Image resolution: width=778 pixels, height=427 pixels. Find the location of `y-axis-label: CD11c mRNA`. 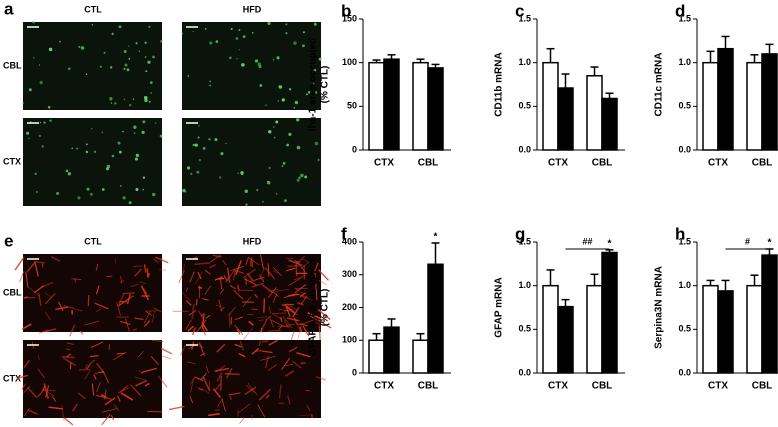

y-axis-label: CD11c mRNA is located at coordinates (659, 85).